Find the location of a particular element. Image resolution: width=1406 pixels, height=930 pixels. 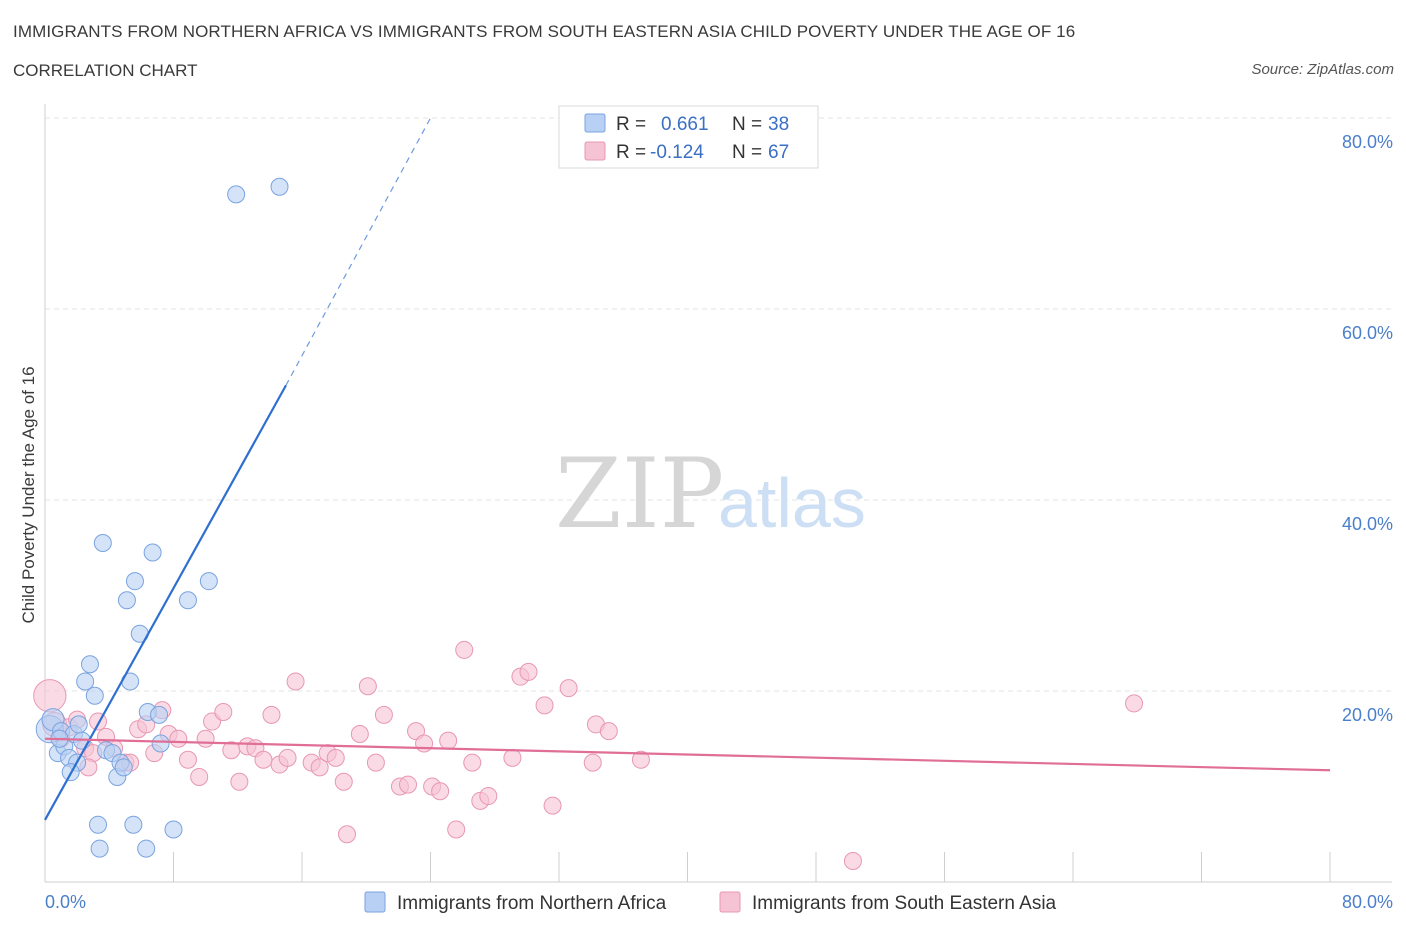

stats-r-value-1: 0.661 is located at coordinates (685, 124).